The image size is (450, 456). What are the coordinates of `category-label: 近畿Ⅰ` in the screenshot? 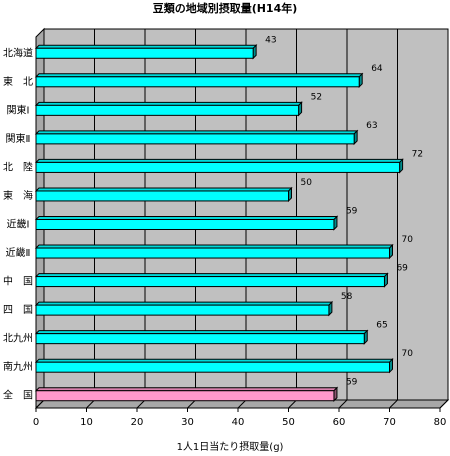 It's located at (18, 224).